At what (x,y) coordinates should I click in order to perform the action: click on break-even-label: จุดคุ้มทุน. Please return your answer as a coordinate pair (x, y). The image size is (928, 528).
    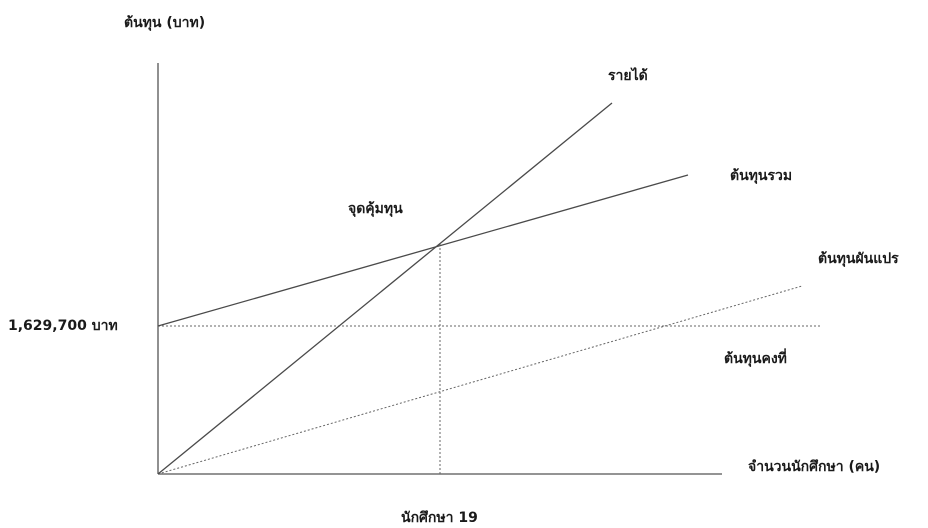
    Looking at the image, I should click on (375, 209).